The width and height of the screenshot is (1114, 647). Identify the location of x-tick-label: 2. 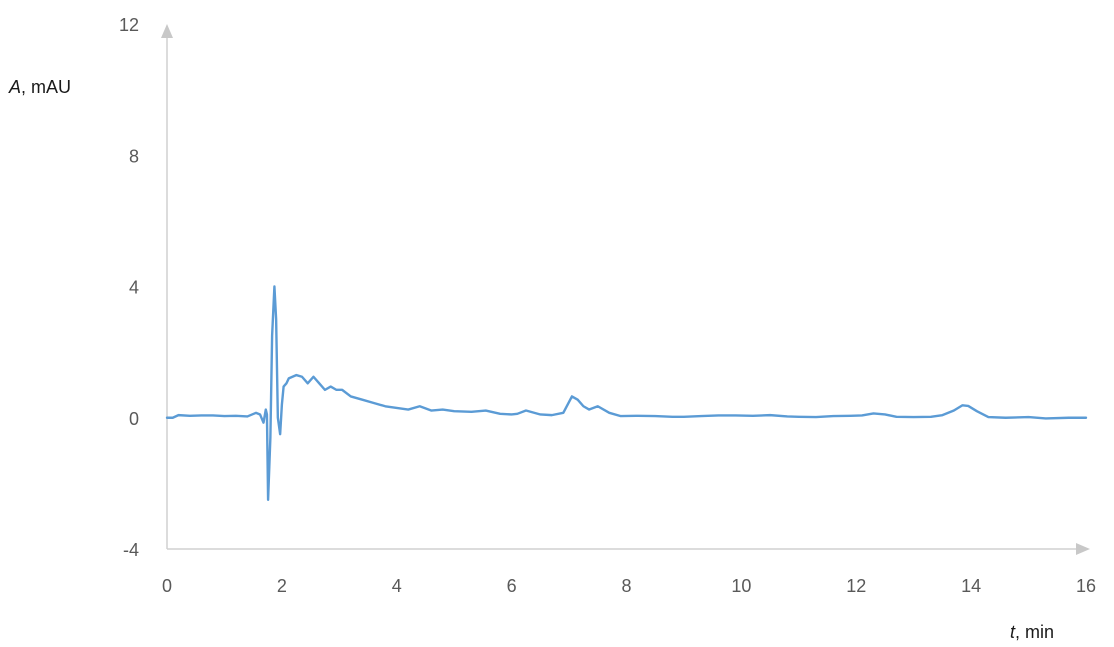
(282, 586).